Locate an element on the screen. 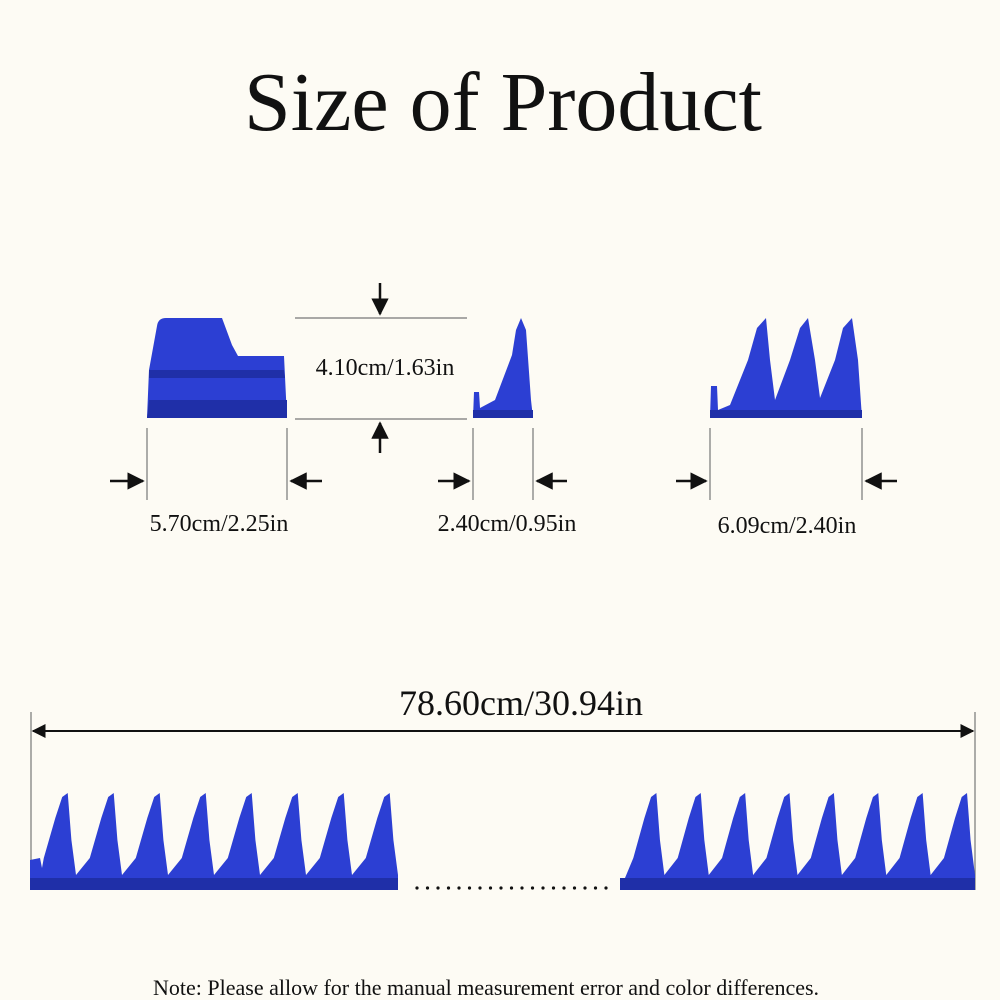 Image resolution: width=1000 pixels, height=1000 pixels. total-length-label: 78.60cm/30.94in is located at coordinates (521, 703).